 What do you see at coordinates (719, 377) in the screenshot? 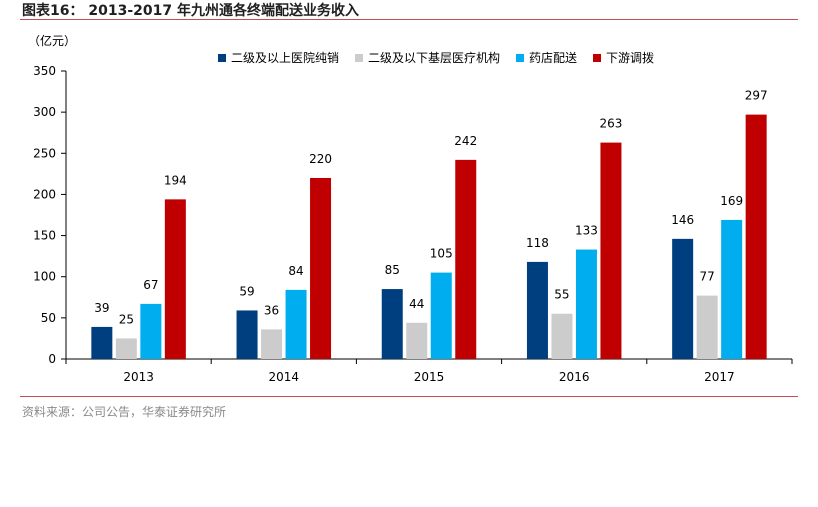
I see `x-tick-label: 2017` at bounding box center [719, 377].